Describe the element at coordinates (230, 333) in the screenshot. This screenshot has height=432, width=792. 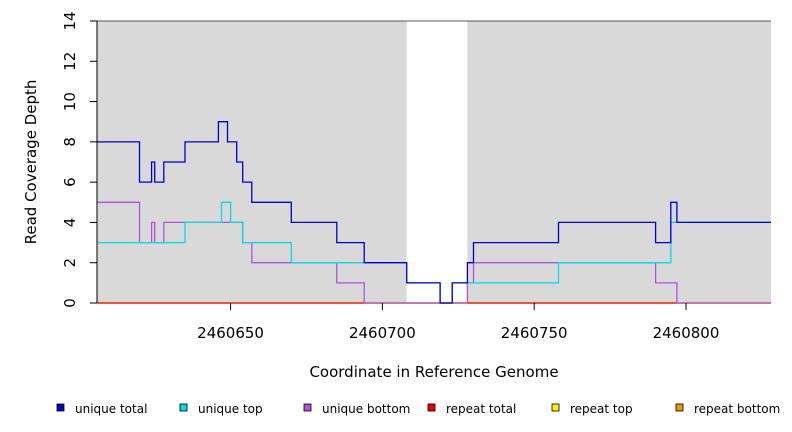
I see `x-tick-label-2460650: 2460650` at that location.